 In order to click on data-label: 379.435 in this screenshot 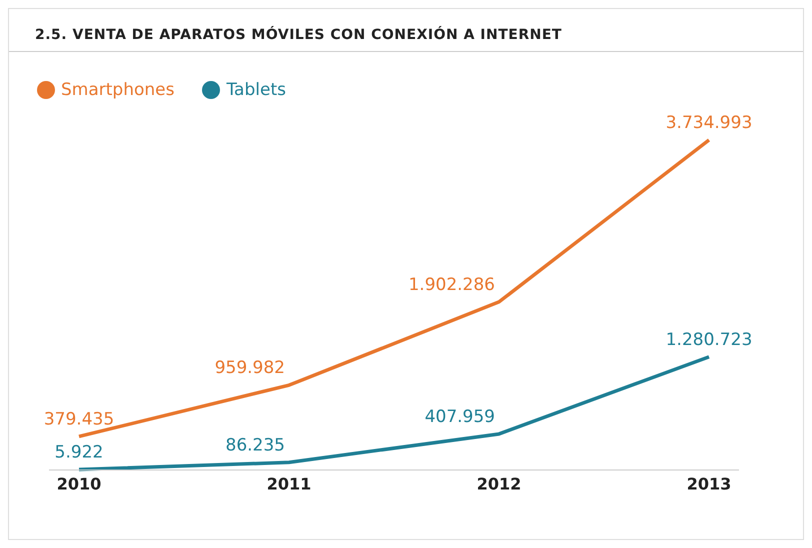, I will do `click(79, 419)`.